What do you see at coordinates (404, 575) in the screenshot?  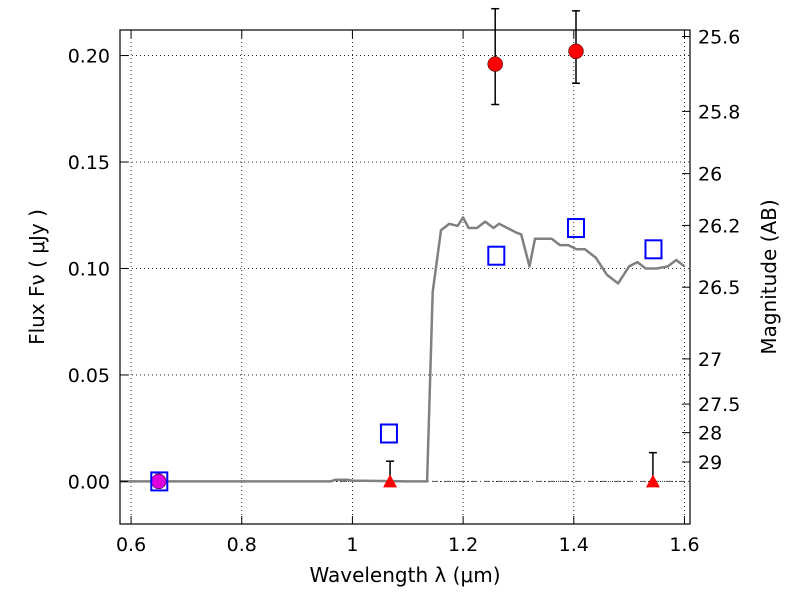 I see `x-axis-label: Wavelength λ (μm)` at bounding box center [404, 575].